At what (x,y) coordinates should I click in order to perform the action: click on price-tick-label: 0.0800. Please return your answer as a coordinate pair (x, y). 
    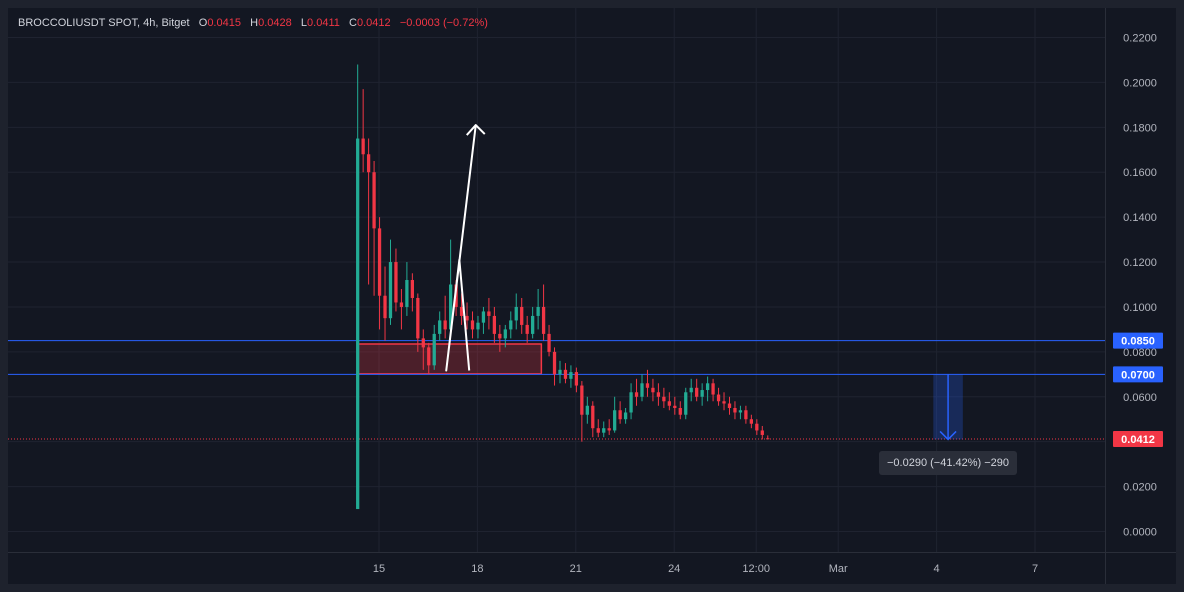
    Looking at the image, I should click on (1140, 353).